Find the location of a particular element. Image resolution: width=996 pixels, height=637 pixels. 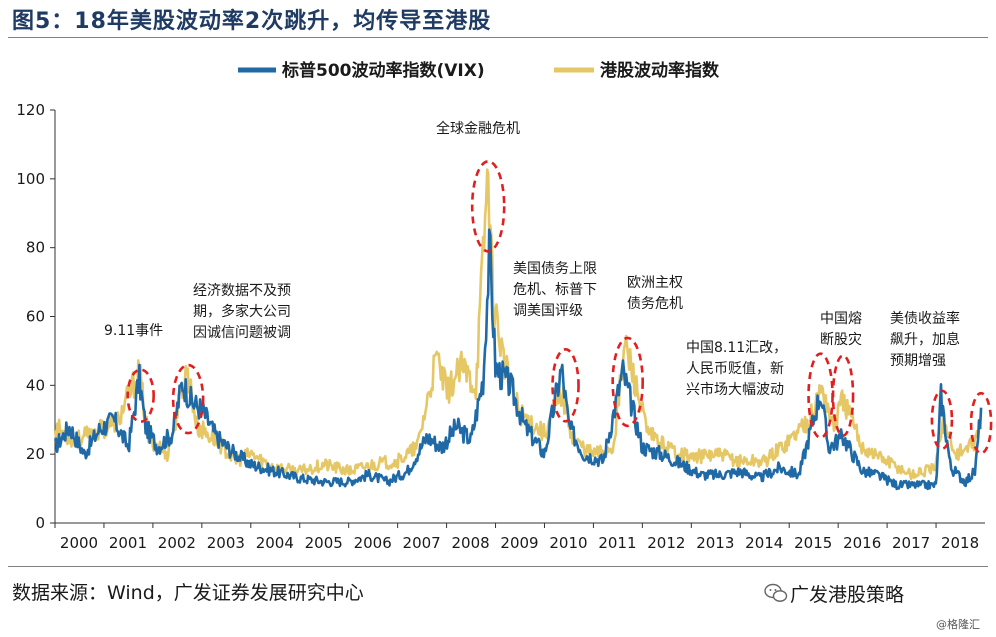

x-tick-label: 2004 is located at coordinates (275, 543).